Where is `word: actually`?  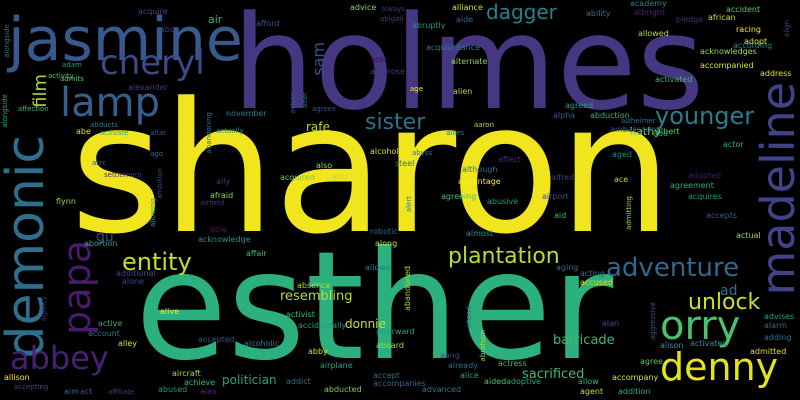
word: actually is located at coordinates (230, 131).